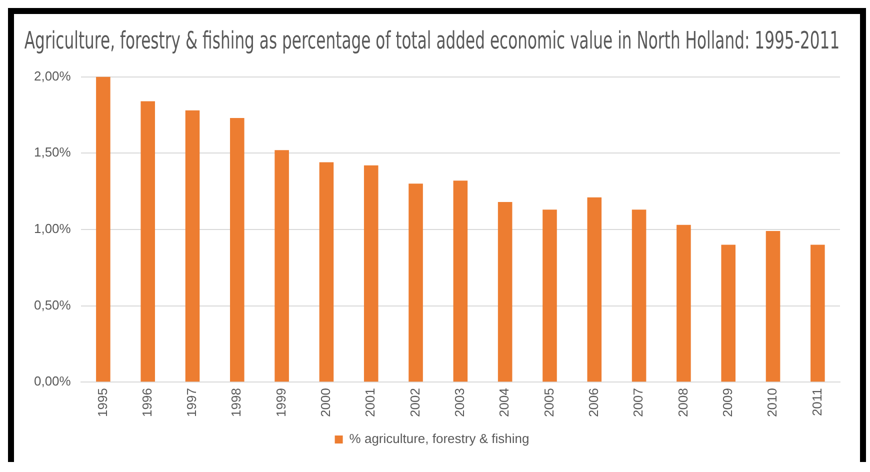 The height and width of the screenshot is (472, 870). What do you see at coordinates (102, 402) in the screenshot?
I see `x-tick-label: 1995` at bounding box center [102, 402].